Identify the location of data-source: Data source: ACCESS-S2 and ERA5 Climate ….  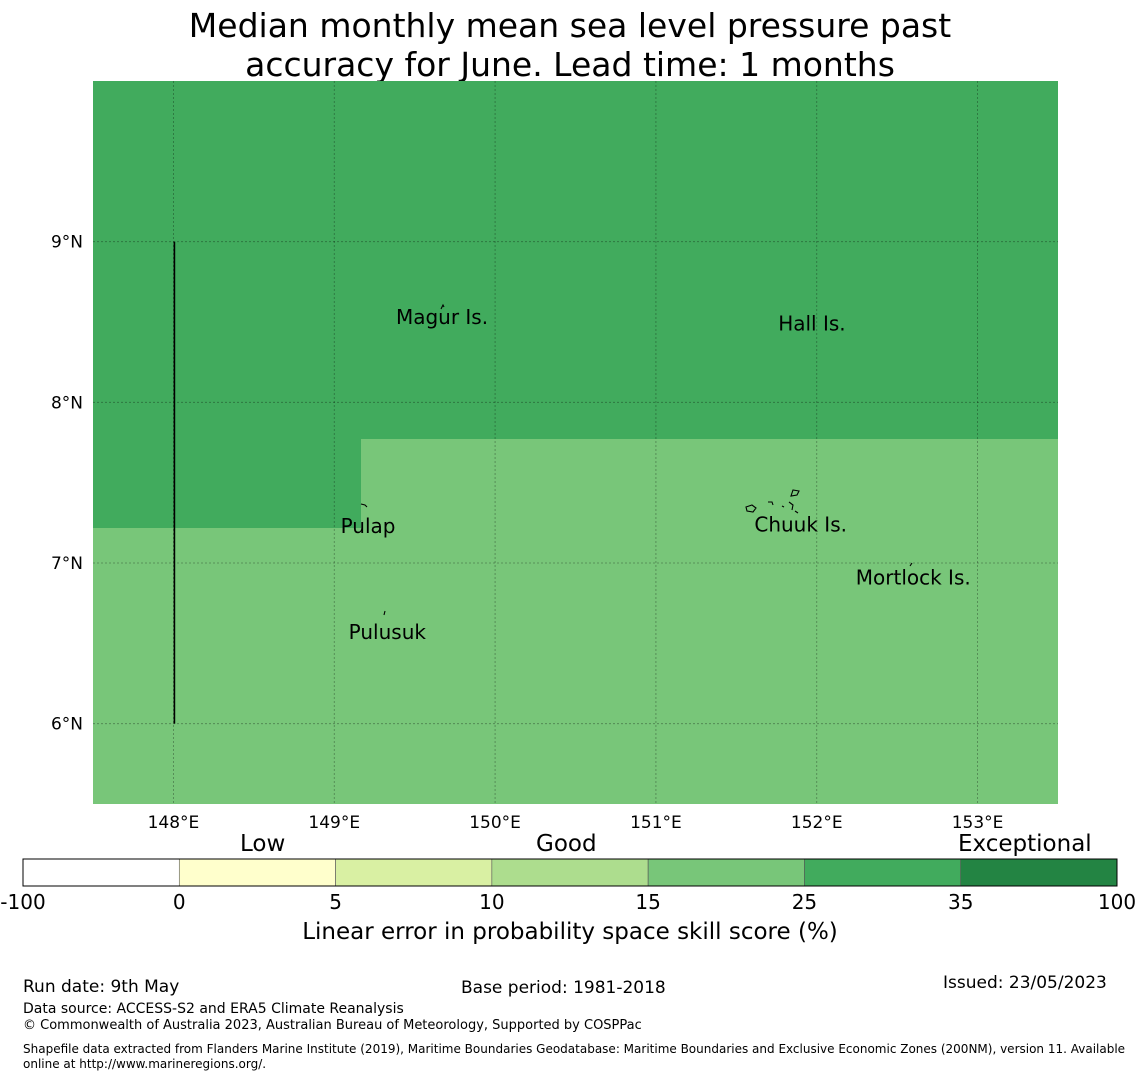
(213, 1009).